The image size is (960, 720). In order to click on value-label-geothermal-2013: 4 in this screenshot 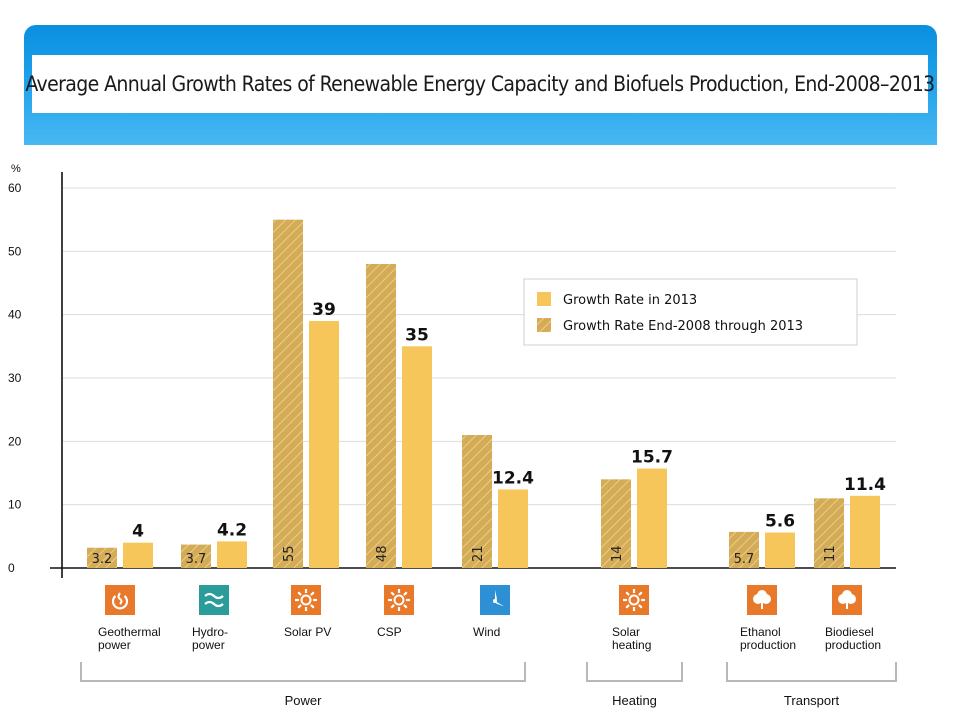, I will do `click(138, 532)`.